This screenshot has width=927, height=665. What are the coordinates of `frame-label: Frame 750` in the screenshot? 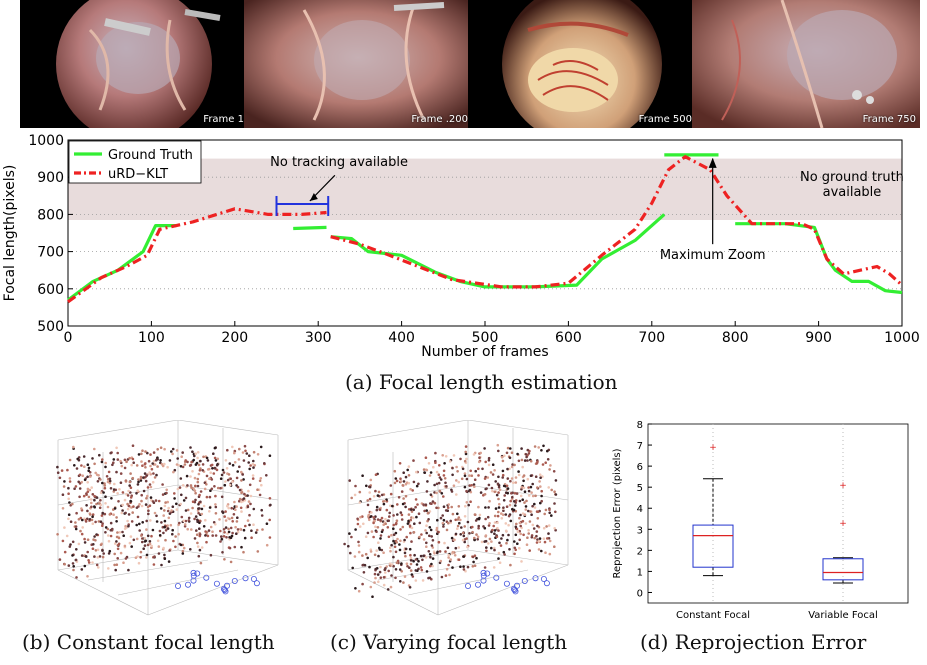 It's located at (889, 119).